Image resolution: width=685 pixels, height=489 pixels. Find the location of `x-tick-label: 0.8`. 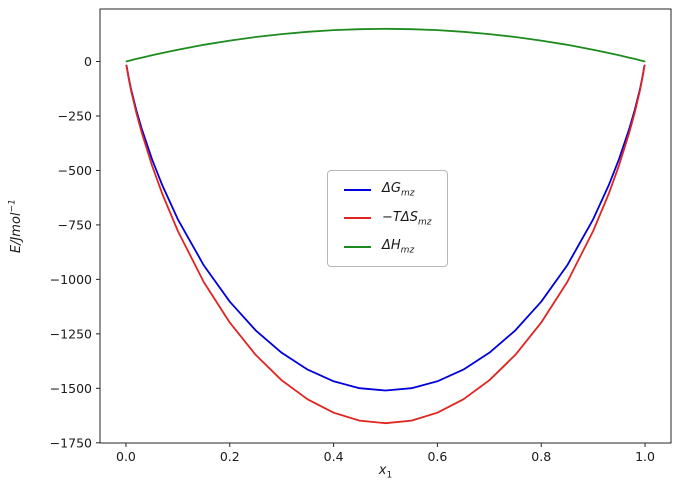

x-tick-label: 0.8 is located at coordinates (541, 456).